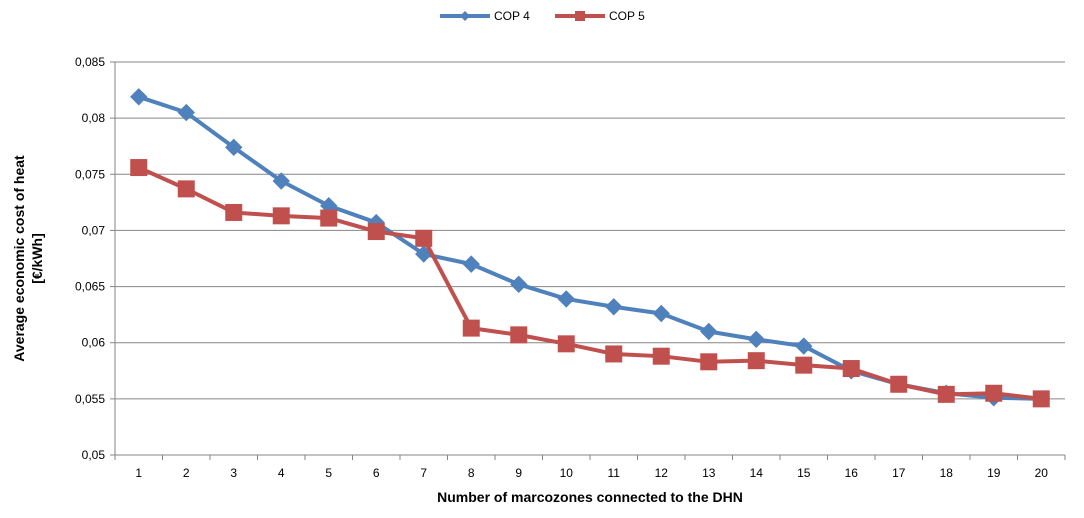 The width and height of the screenshot is (1084, 518). I want to click on x-tick-label: 13, so click(709, 473).